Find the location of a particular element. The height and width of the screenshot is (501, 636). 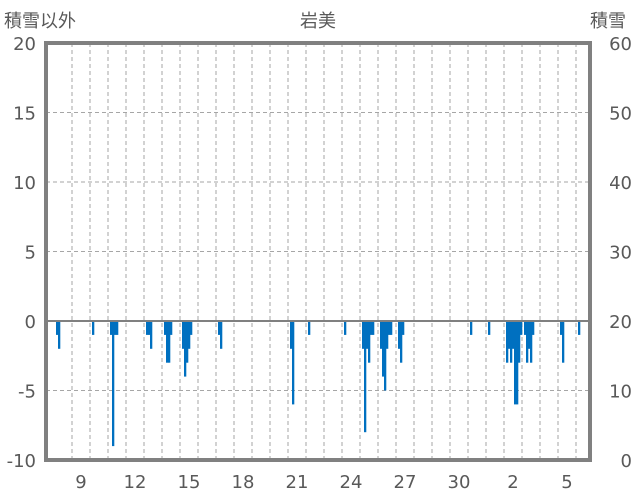

right-tick-label: 30 is located at coordinates (620, 253).